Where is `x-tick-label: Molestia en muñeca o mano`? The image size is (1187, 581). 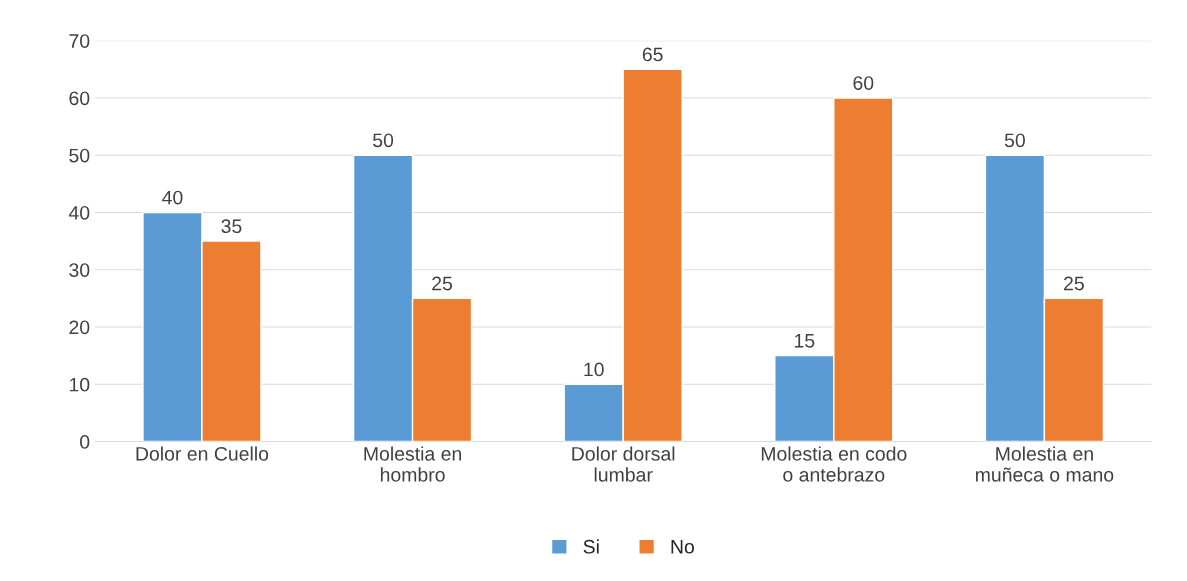 x-tick-label: Molestia en muñeca o mano is located at coordinates (1044, 464).